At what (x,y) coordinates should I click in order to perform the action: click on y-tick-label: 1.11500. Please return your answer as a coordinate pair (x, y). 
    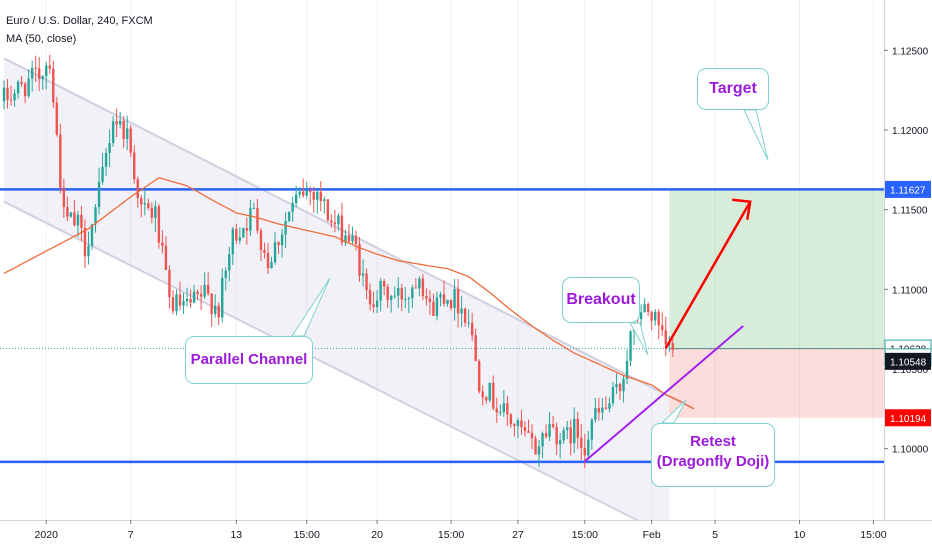
    Looking at the image, I should click on (910, 211).